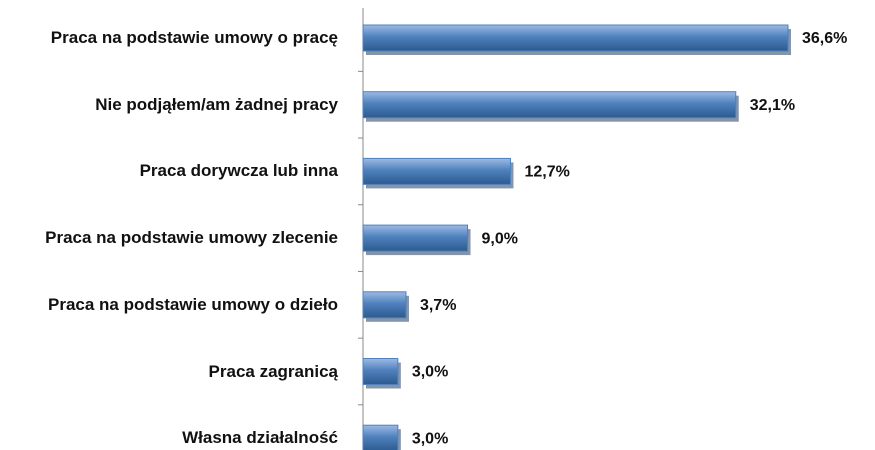 The height and width of the screenshot is (450, 875). What do you see at coordinates (216, 104) in the screenshot?
I see `category-label: Nie podjąłem/am żadnej pracy` at bounding box center [216, 104].